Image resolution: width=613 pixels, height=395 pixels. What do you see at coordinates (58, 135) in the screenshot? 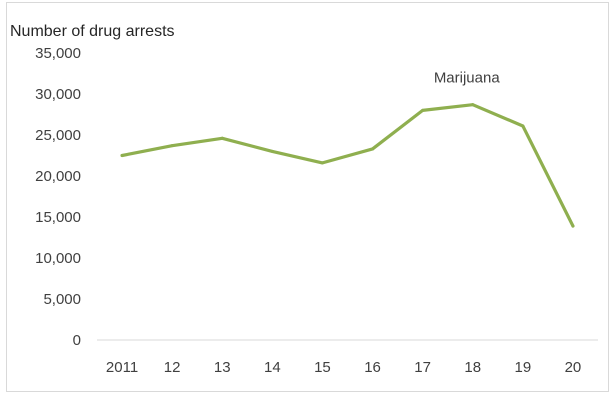
I see `y-tick-label: 25,000` at bounding box center [58, 135].